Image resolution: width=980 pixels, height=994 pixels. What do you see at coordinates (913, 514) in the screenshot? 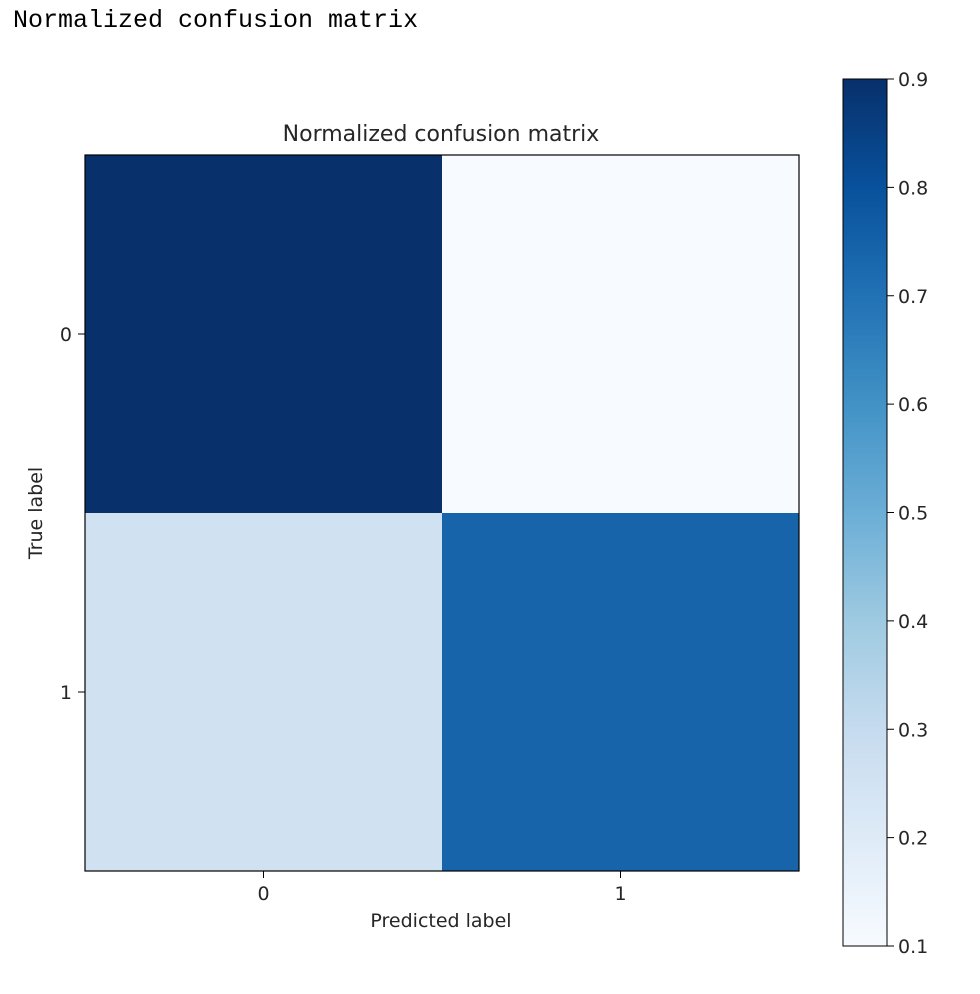
I see `colorbar-tick-label: 0.5` at bounding box center [913, 514].